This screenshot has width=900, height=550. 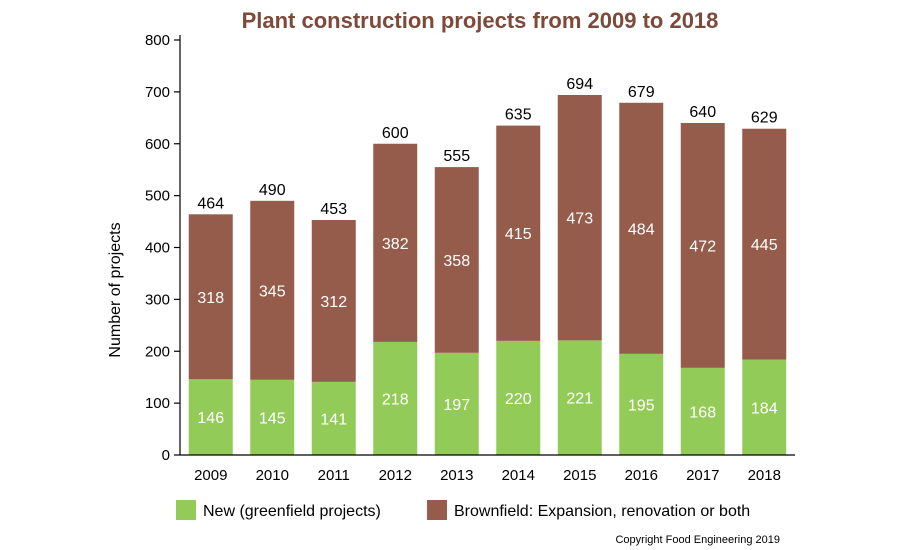 I want to click on bar-value-label: 220, so click(x=518, y=399).